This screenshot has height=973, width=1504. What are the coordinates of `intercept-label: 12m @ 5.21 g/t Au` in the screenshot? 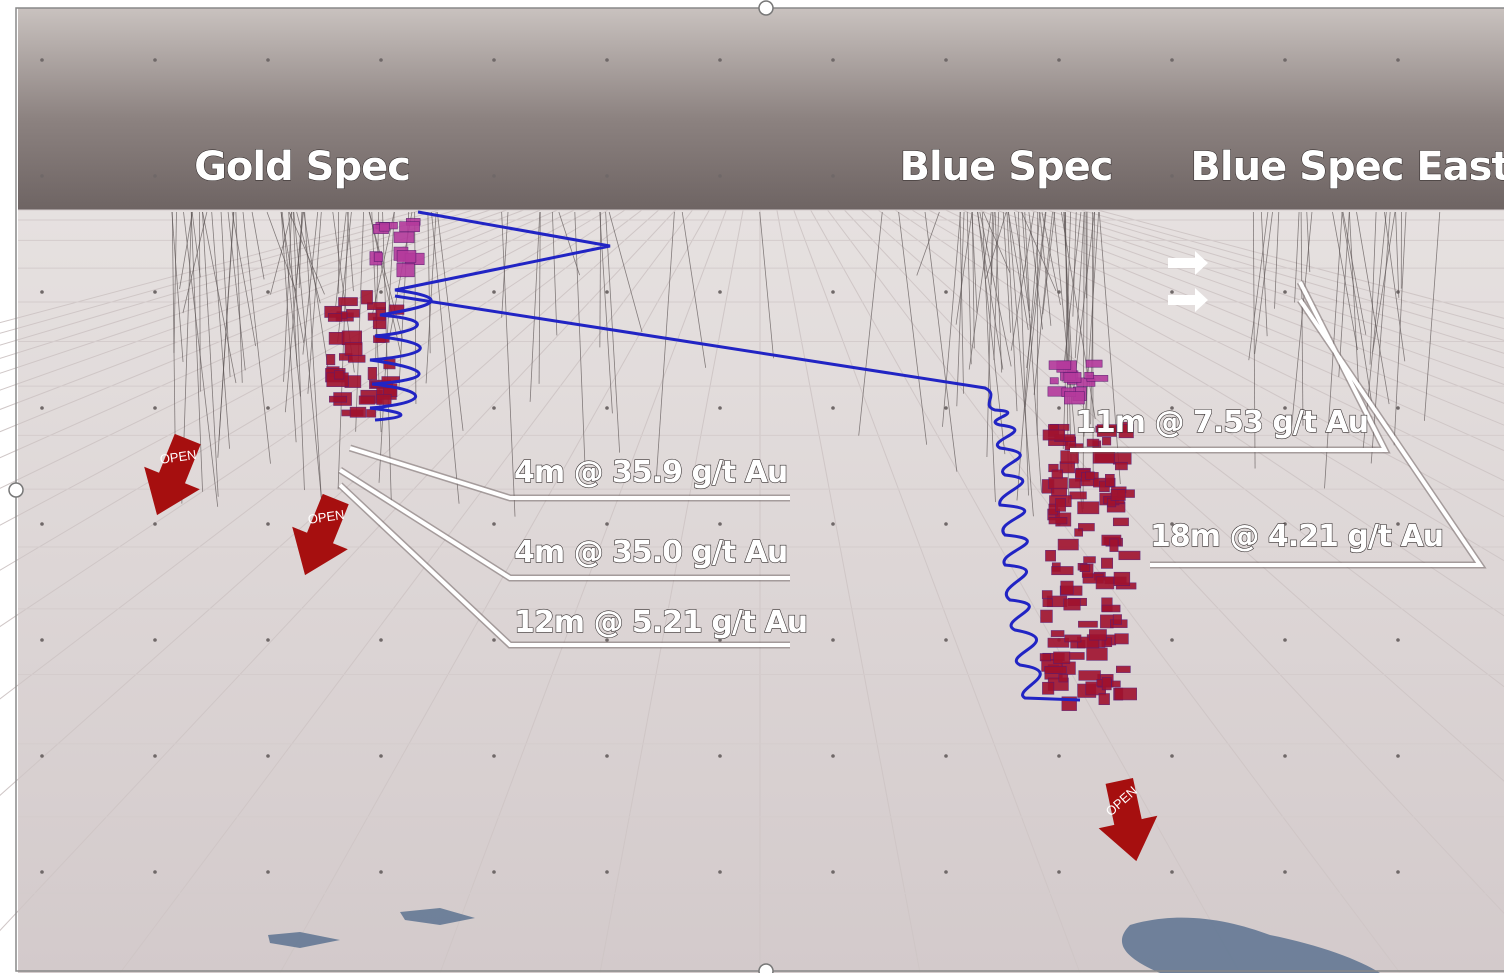 It's located at (660, 622).